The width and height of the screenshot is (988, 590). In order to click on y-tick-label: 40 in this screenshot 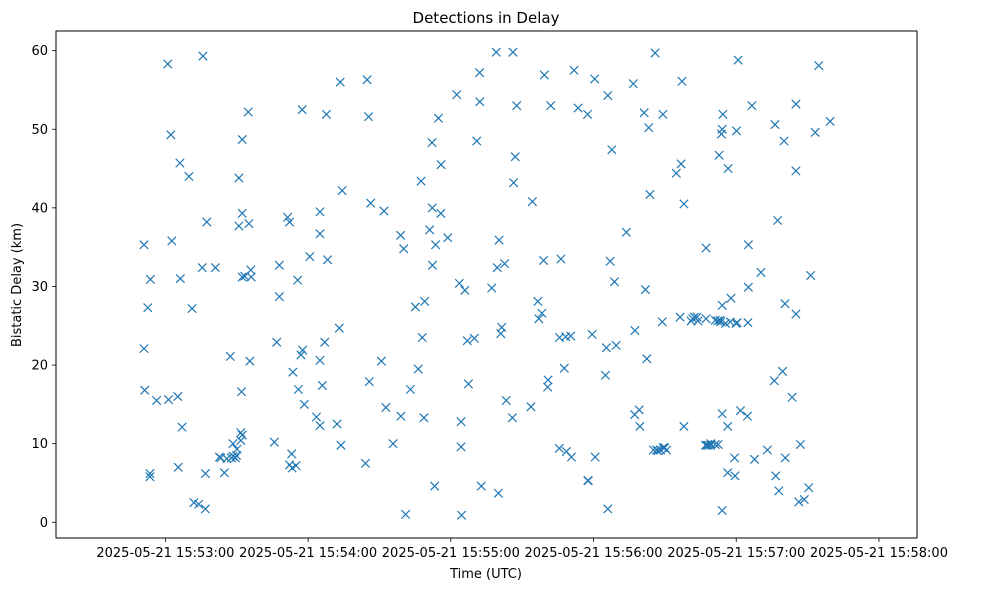, I will do `click(39, 208)`.